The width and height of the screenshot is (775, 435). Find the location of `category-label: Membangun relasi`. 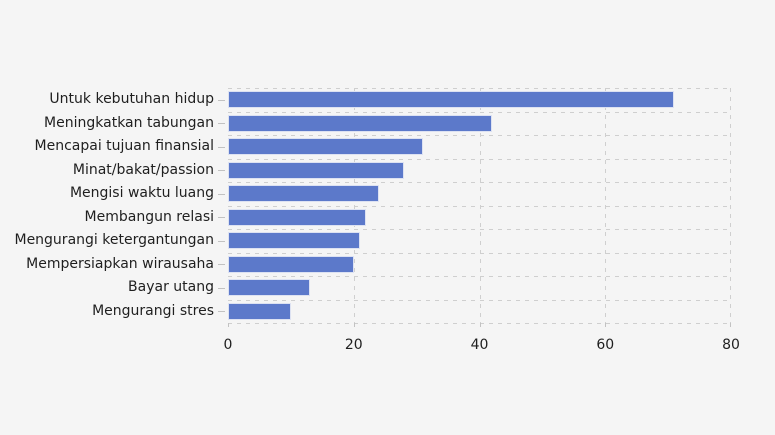

category-label: Membangun relasi is located at coordinates (149, 216).